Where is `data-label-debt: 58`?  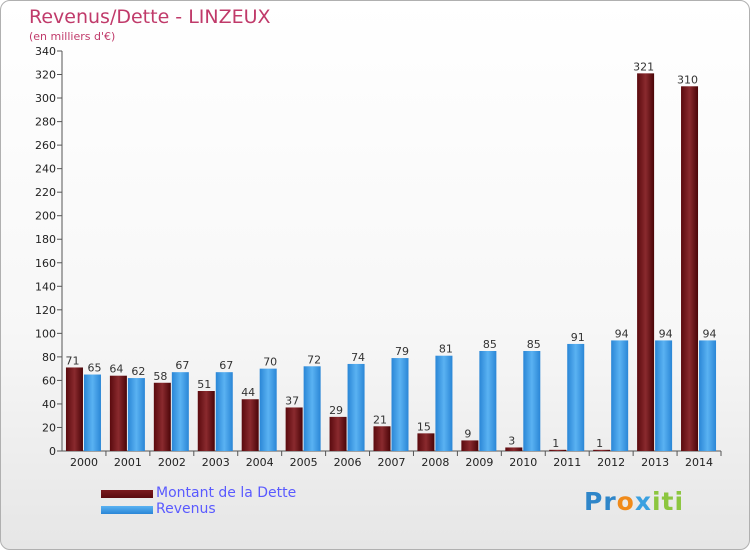
data-label-debt: 58 is located at coordinates (160, 376).